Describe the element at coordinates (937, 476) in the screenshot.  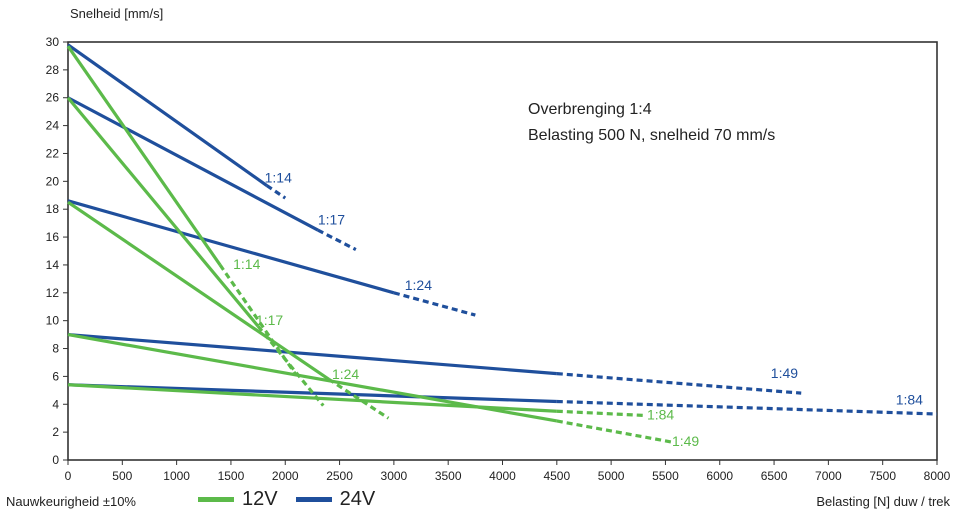
I see `x-tick-label: 8000` at that location.